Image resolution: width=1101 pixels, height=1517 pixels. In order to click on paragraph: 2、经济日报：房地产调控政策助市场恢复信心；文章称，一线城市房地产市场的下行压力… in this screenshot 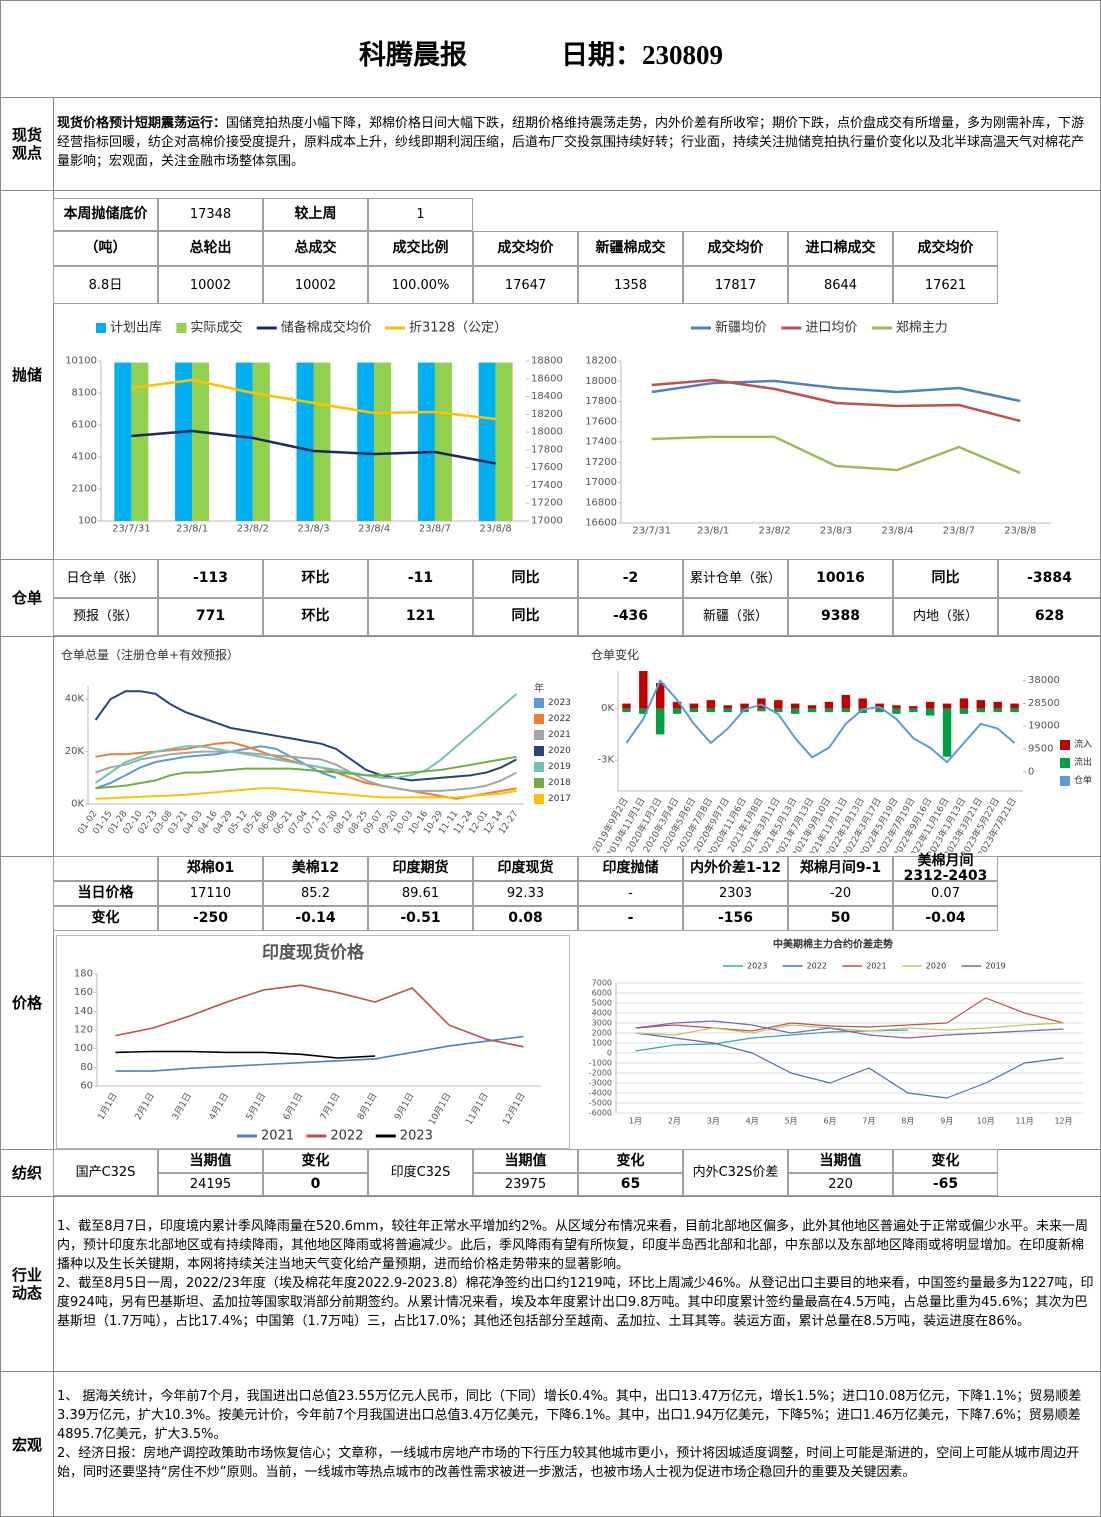, I will do `click(568, 1463)`.